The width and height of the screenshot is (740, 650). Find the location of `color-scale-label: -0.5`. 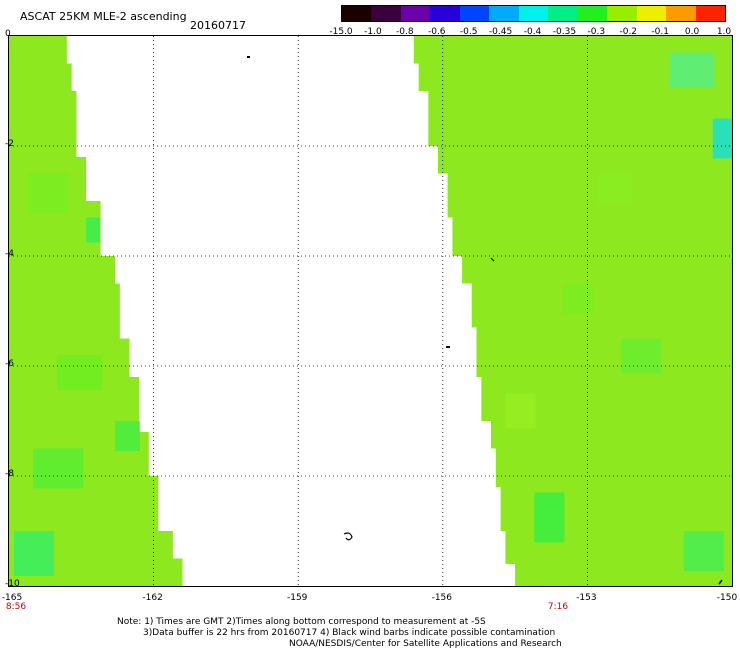

color-scale-label: -0.5 is located at coordinates (468, 32).